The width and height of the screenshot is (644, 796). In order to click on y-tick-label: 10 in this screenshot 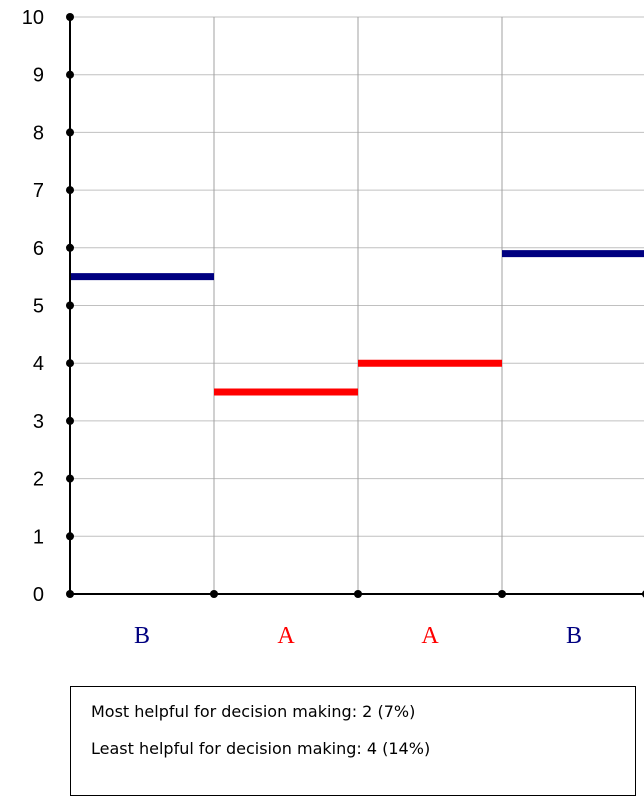, I will do `click(33, 18)`.